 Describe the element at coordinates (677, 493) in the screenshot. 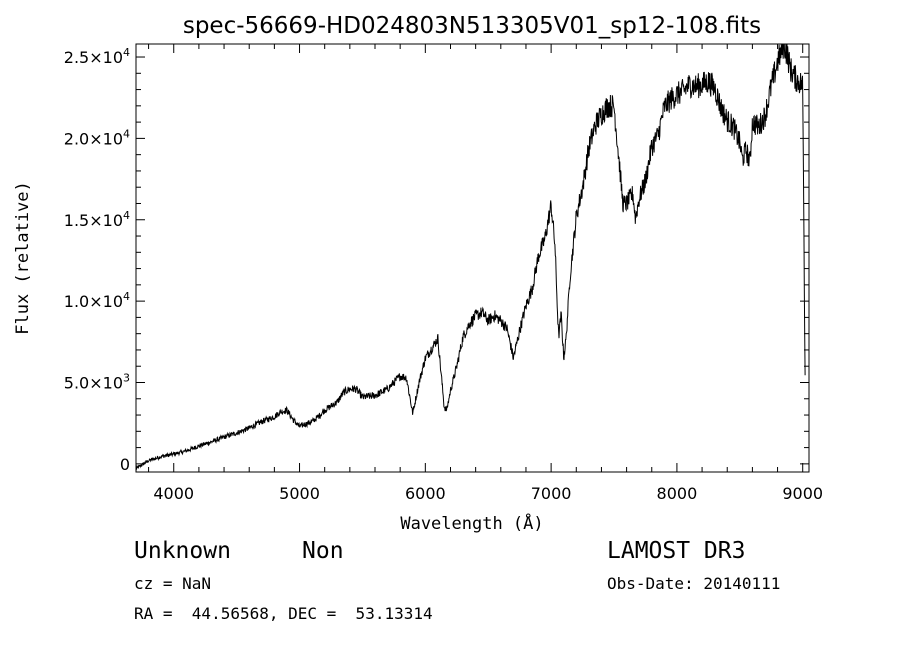

I see `x-tick-label: 8000` at that location.